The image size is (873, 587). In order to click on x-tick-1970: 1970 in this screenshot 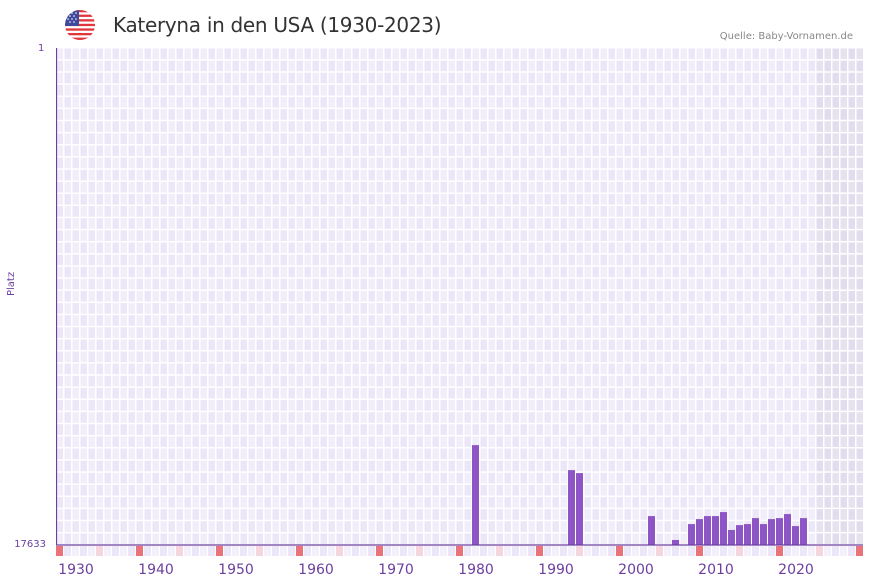, I will do `click(396, 570)`.